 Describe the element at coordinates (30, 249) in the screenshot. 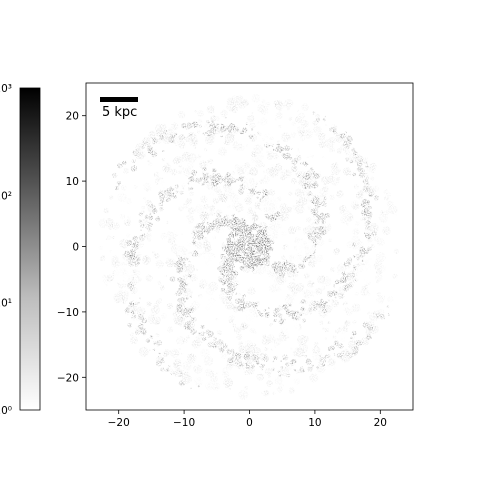

I see `colorbar-gradient` at that location.